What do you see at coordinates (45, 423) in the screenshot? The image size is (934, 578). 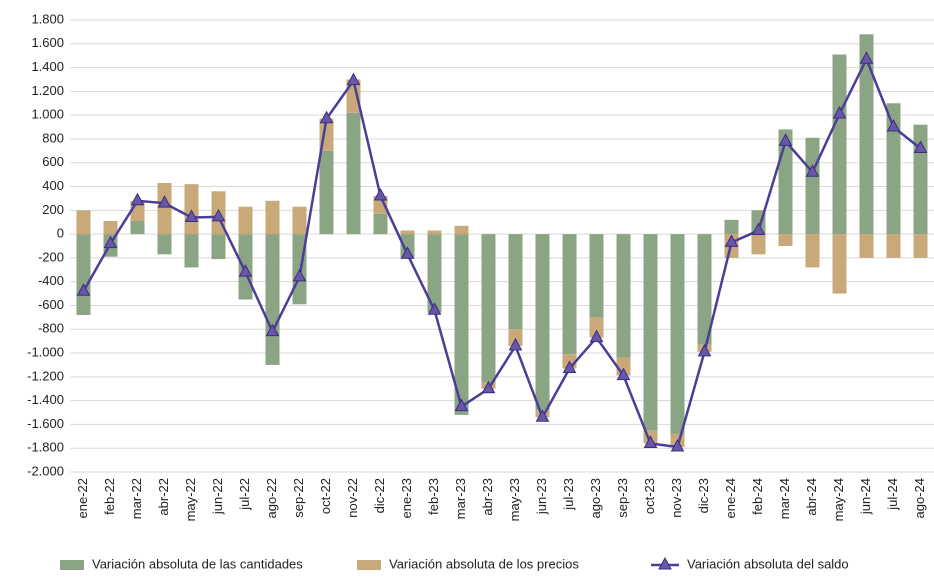 I see `y-tick-label: -1.600` at bounding box center [45, 423].